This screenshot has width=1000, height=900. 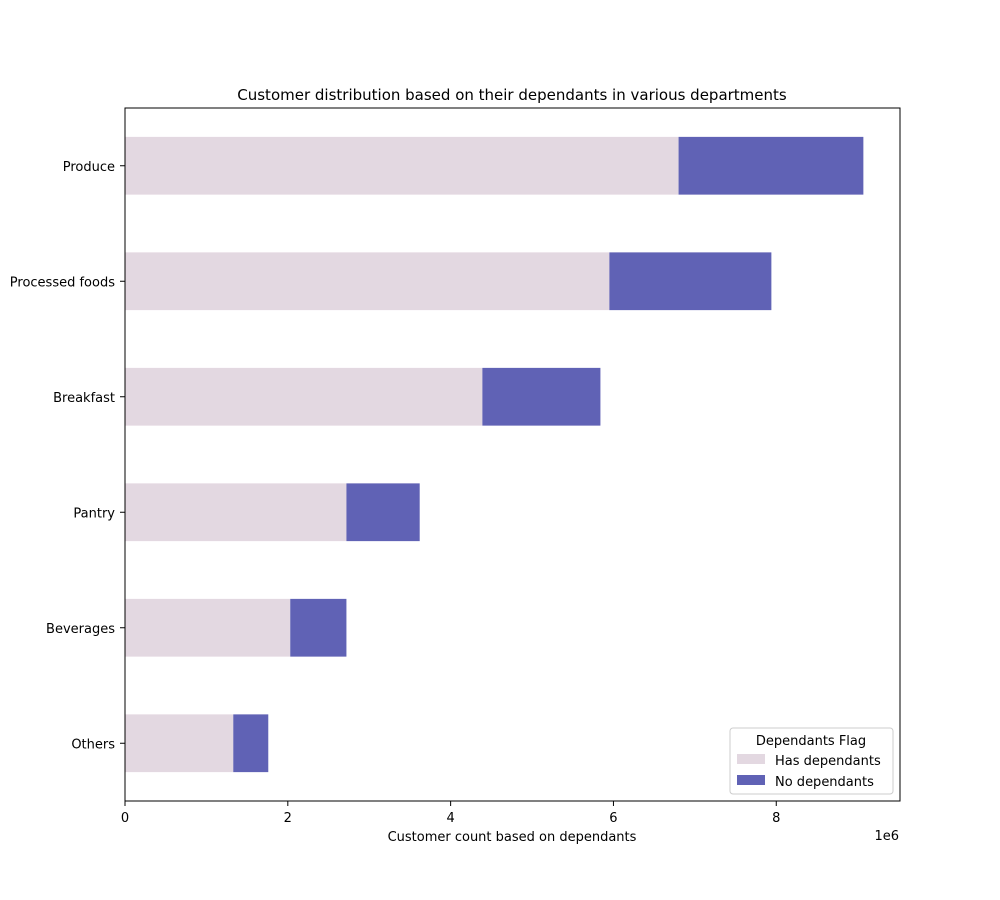 I want to click on bar-produce-no-dependants, so click(x=771, y=165).